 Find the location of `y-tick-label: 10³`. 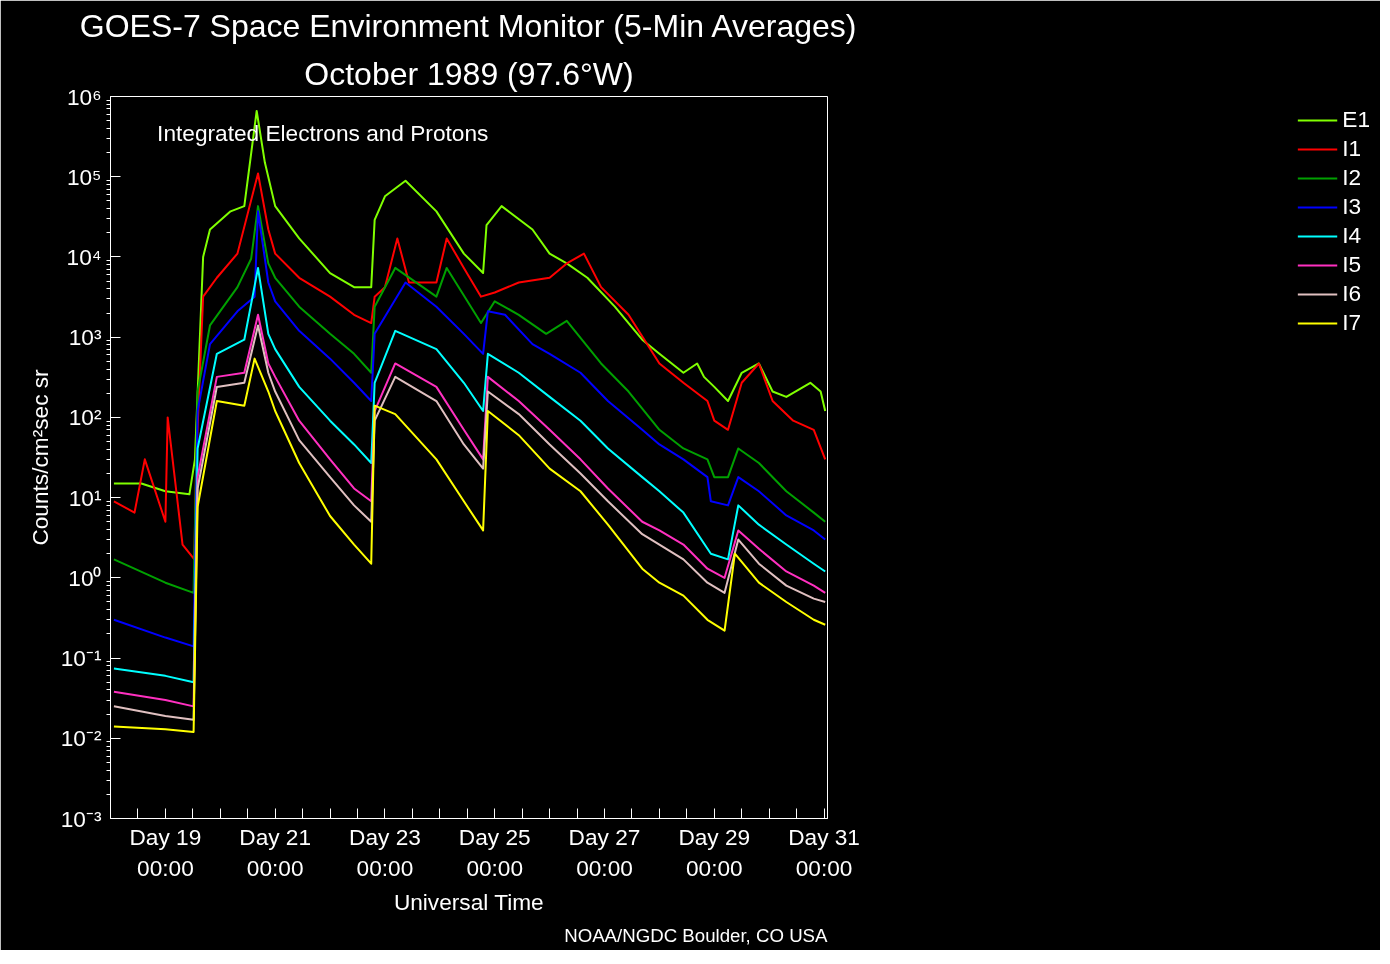

y-tick-label: 10³ is located at coordinates (85, 337).